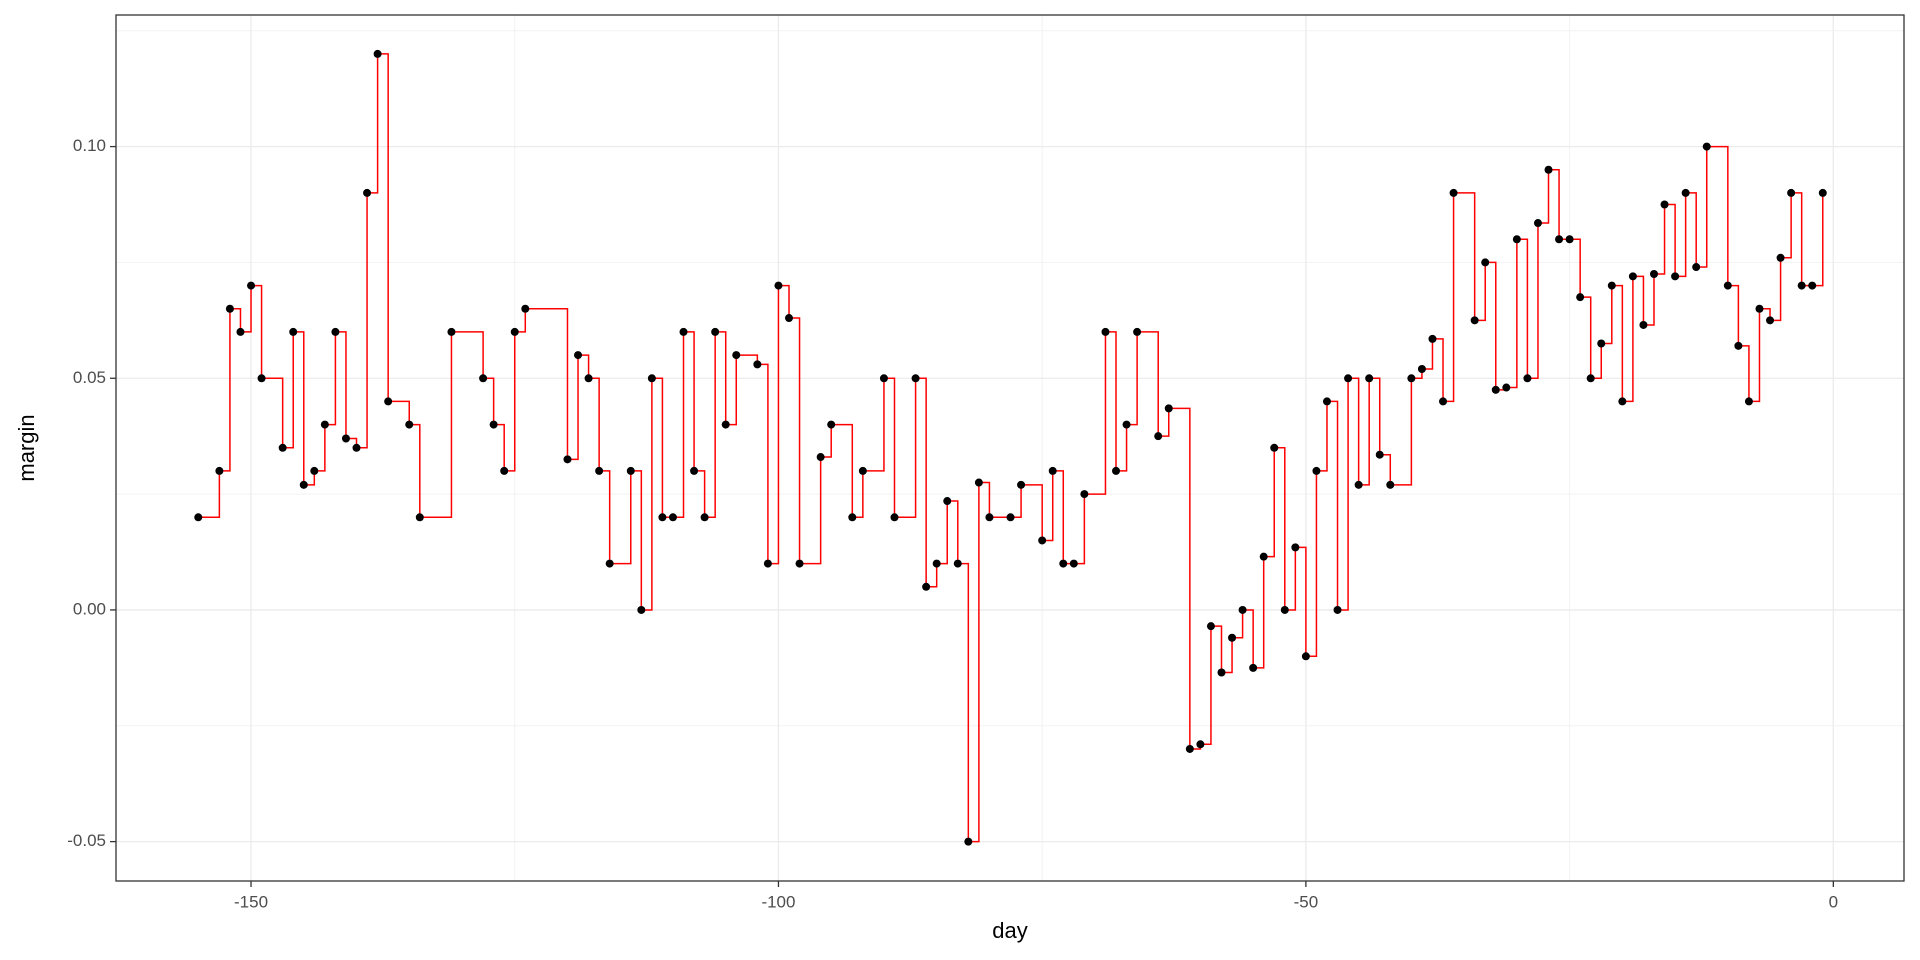 This screenshot has width=1920, height=960. Describe the element at coordinates (86, 840) in the screenshot. I see `y-tick-label: -0.05` at that location.